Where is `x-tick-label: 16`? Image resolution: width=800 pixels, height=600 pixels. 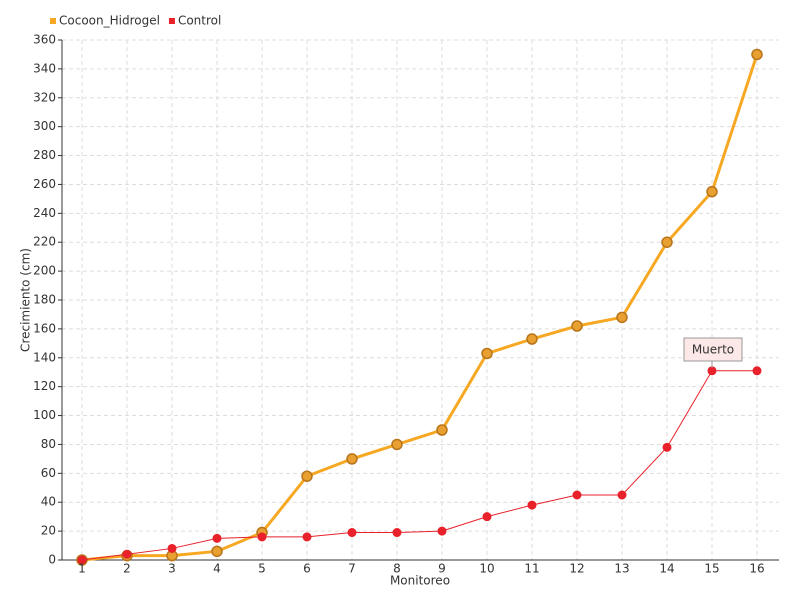
x-tick-label: 16 is located at coordinates (756, 569).